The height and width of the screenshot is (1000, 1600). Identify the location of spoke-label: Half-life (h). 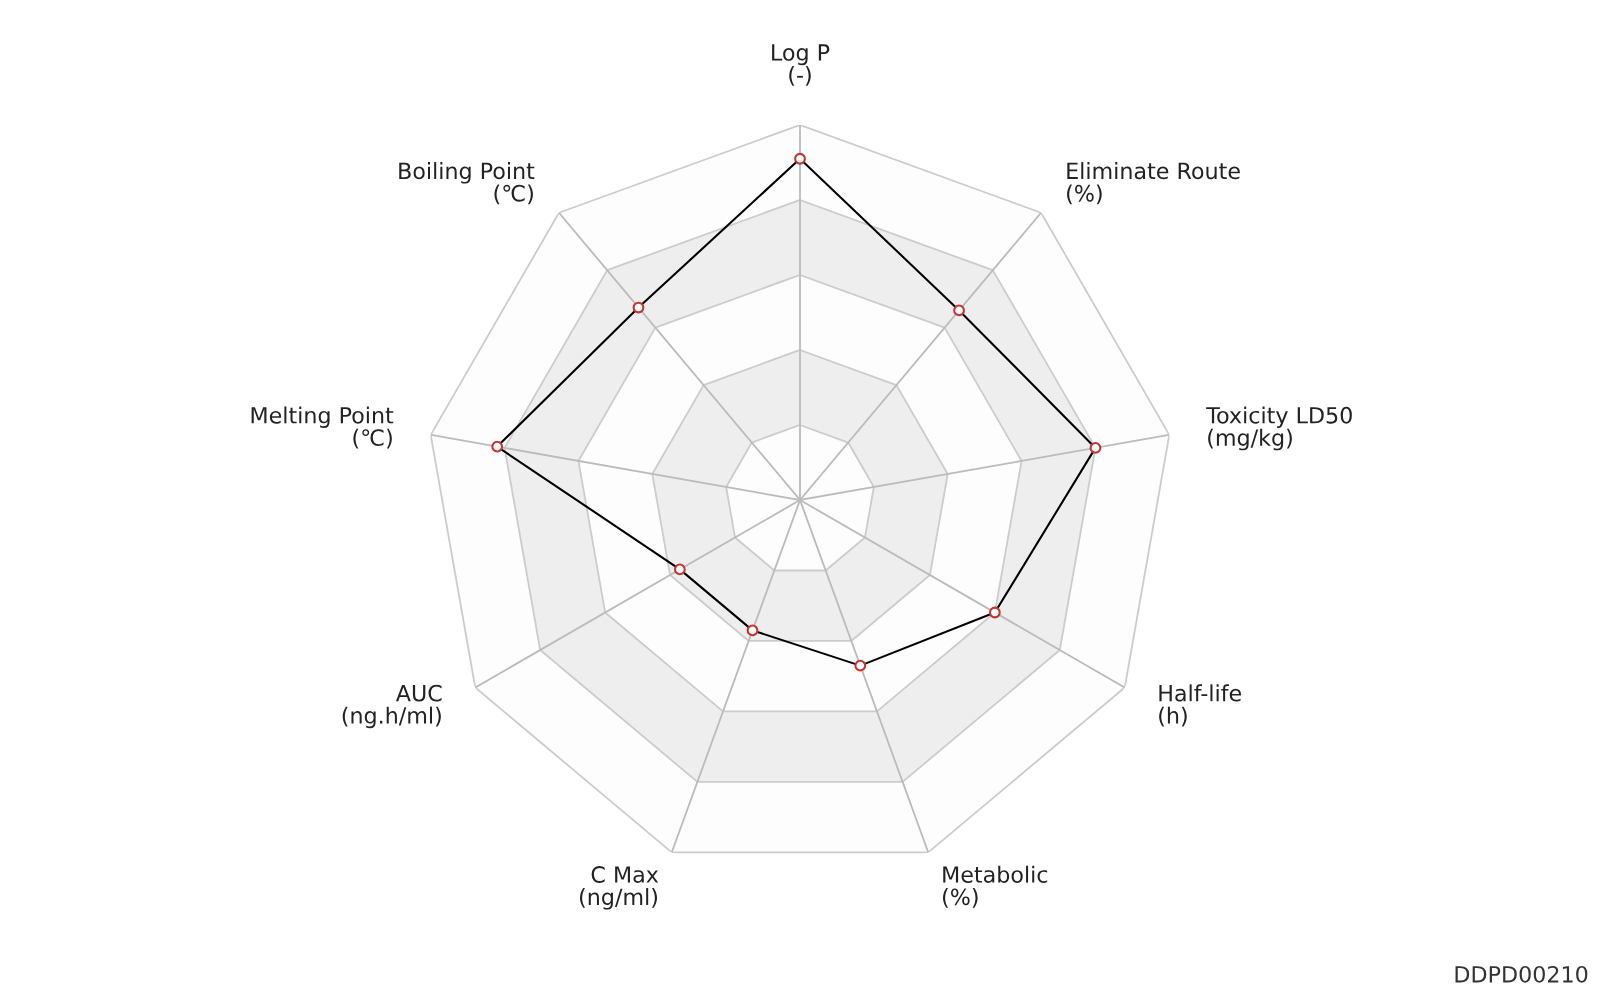
(1200, 705).